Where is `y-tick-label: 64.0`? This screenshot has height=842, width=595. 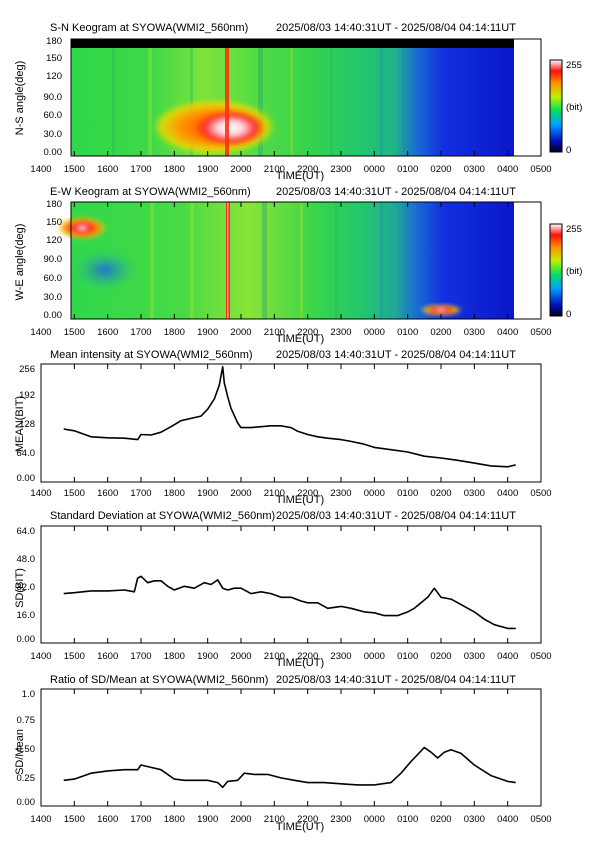
y-tick-label: 64.0 is located at coordinates (26, 531).